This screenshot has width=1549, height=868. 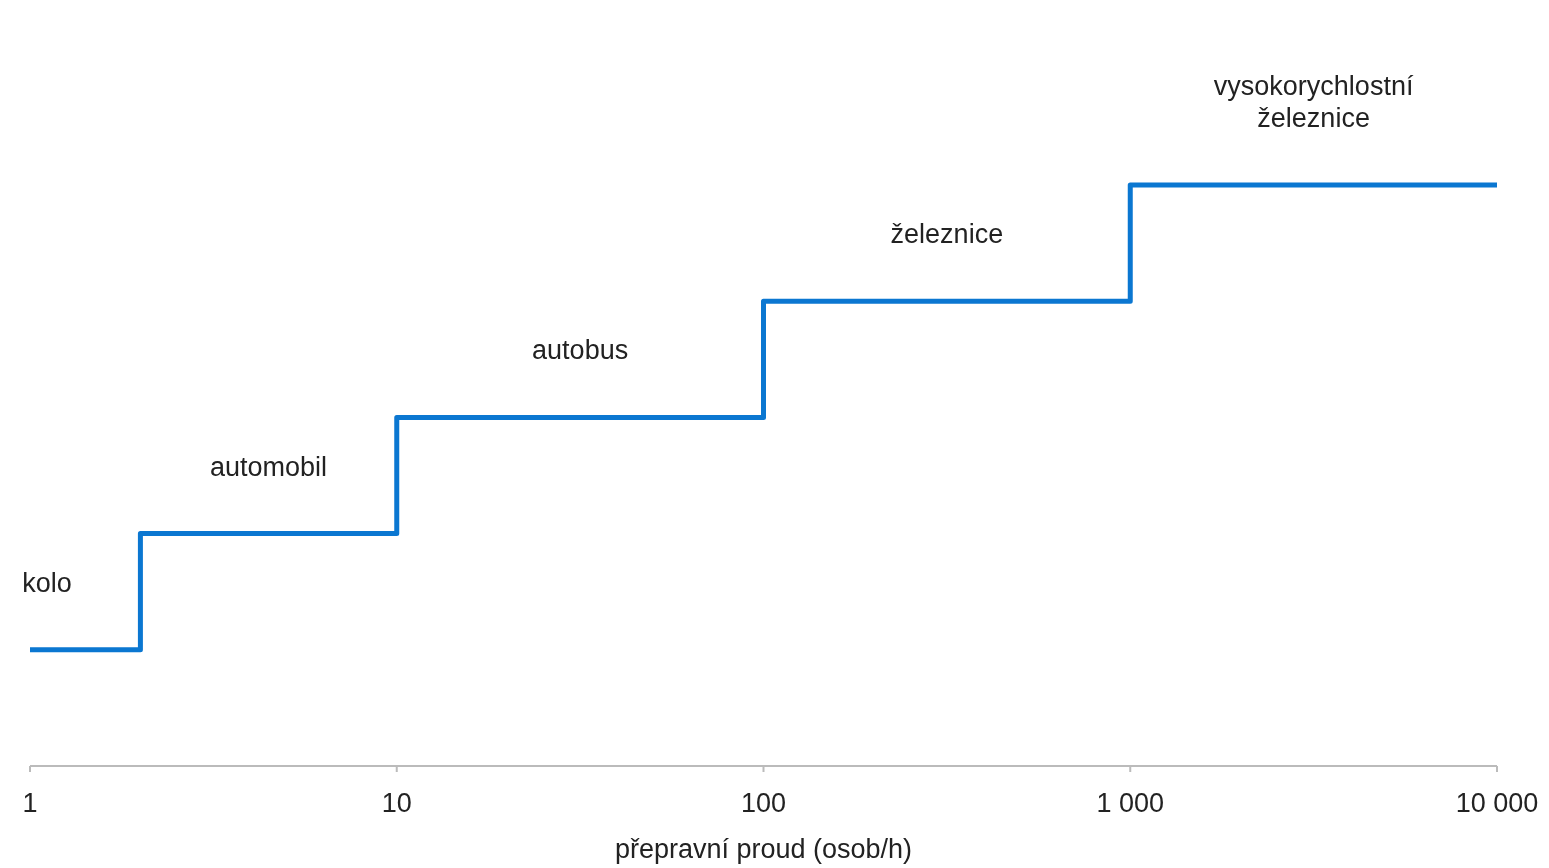 I want to click on text: vysokorychlostní železnice, so click(x=1313, y=102).